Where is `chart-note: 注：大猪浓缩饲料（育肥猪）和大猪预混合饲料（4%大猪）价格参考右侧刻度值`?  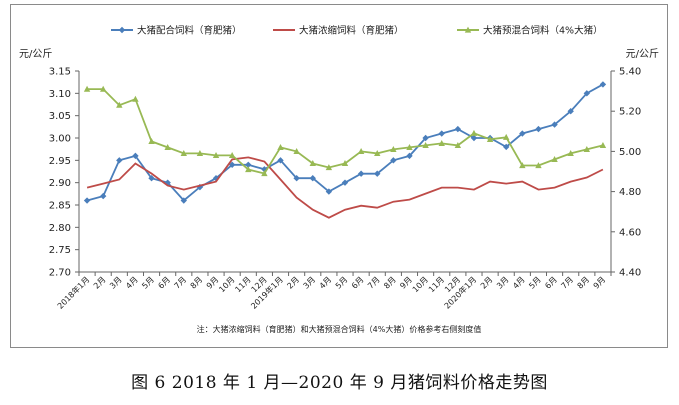
chart-note: 注：大猪浓缩饲料（育肥猪）和大猪预混合饲料（4%大猪）价格参考右侧刻度值 is located at coordinates (339, 329).